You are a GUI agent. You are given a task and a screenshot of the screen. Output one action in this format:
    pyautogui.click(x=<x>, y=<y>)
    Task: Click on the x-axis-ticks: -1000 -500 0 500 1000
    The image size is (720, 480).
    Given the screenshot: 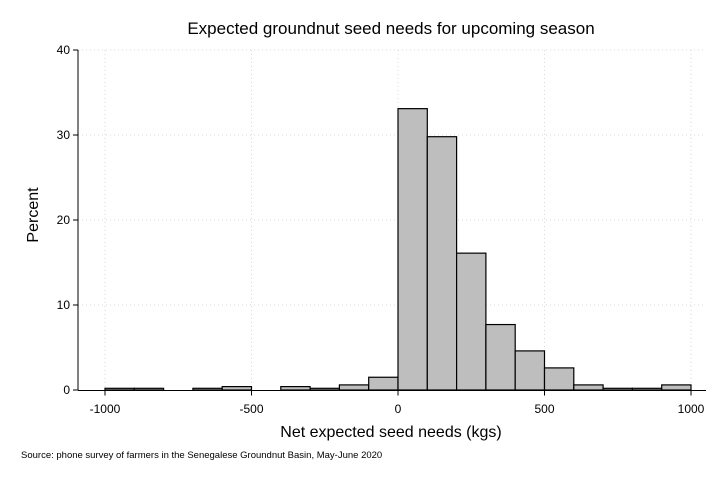 What is the action you would take?
    pyautogui.click(x=397, y=403)
    